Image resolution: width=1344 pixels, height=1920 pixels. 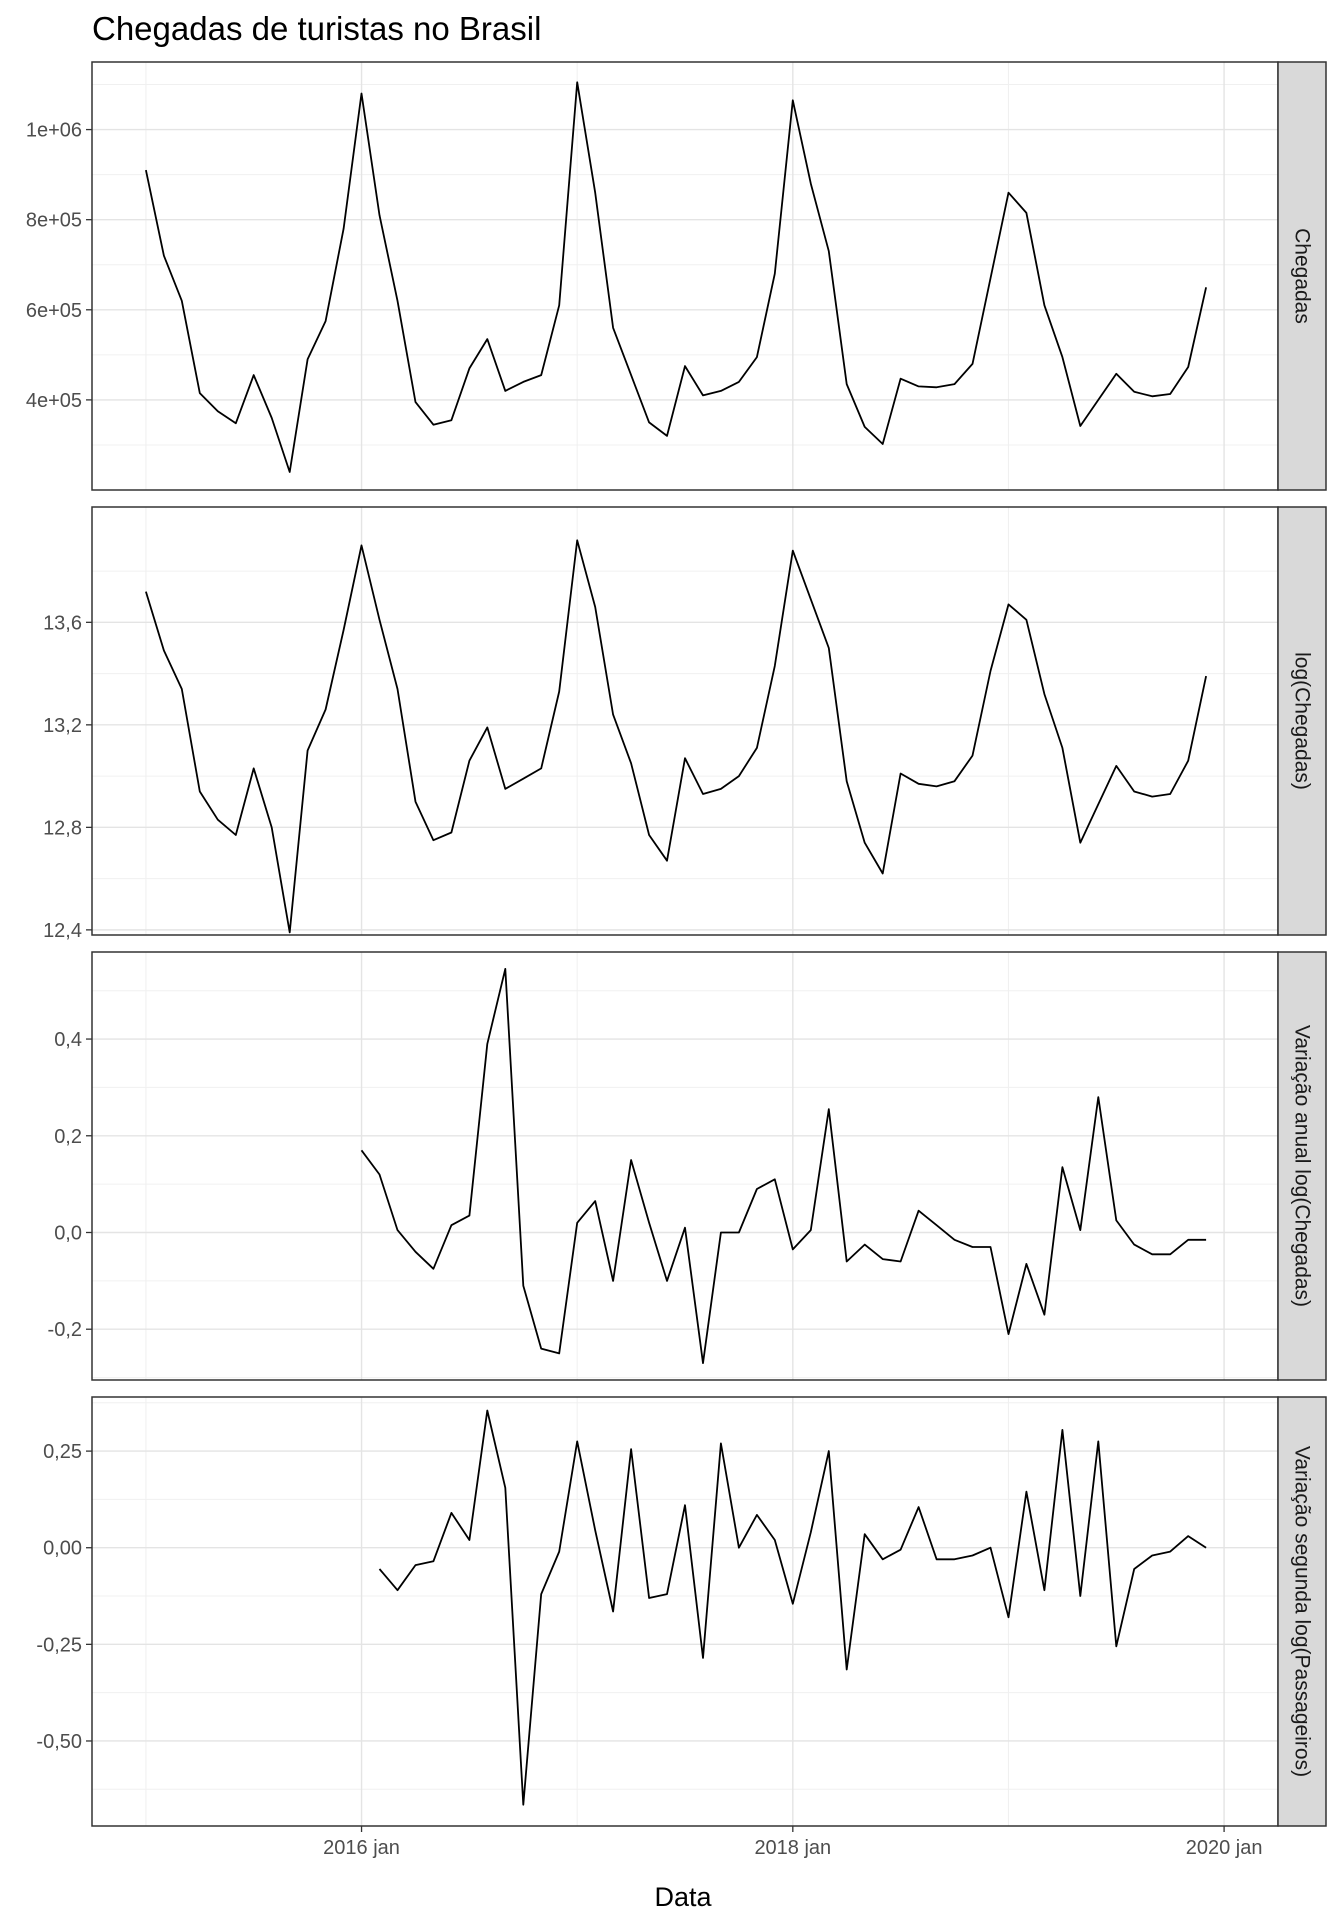 I want to click on facet-strip-label: Variação segunda log(Passageiros), so click(x=1302, y=1611).